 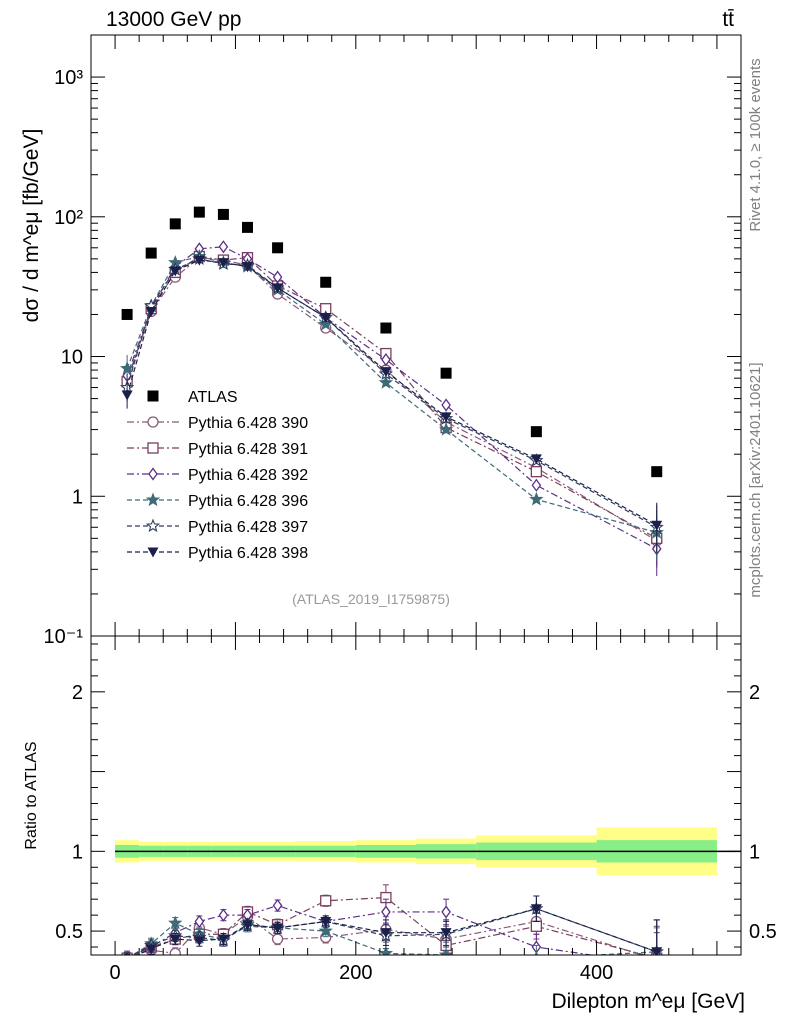 What do you see at coordinates (371, 599) in the screenshot?
I see `analysis-label: (ATLAS_2019_I1759875)` at bounding box center [371, 599].